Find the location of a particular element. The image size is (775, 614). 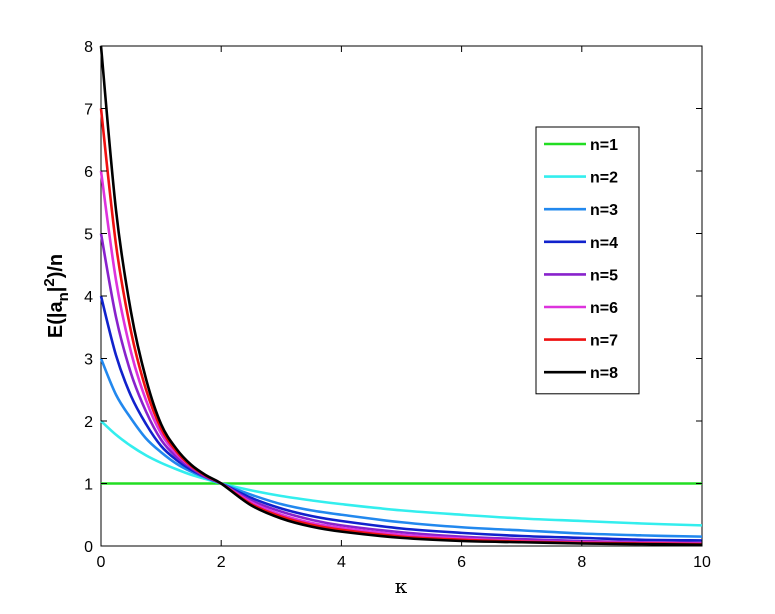

y-tick-label: 7 is located at coordinates (88, 110).